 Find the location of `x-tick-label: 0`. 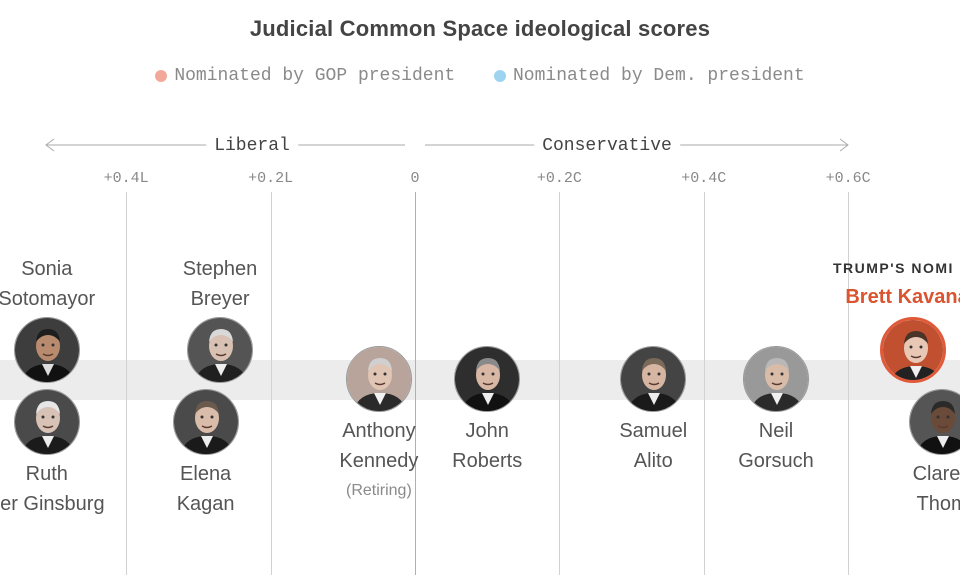

x-tick-label: 0 is located at coordinates (415, 178).